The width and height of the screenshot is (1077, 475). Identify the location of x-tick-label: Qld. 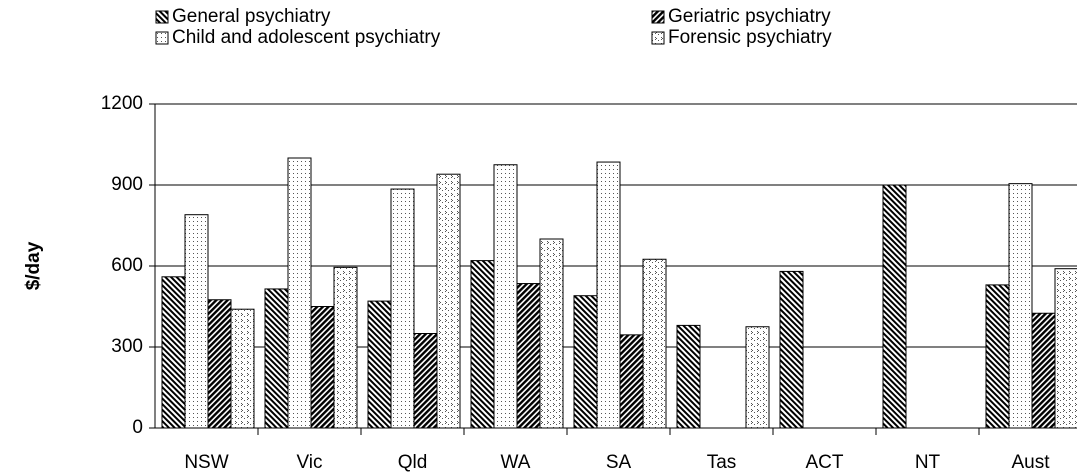
(413, 462).